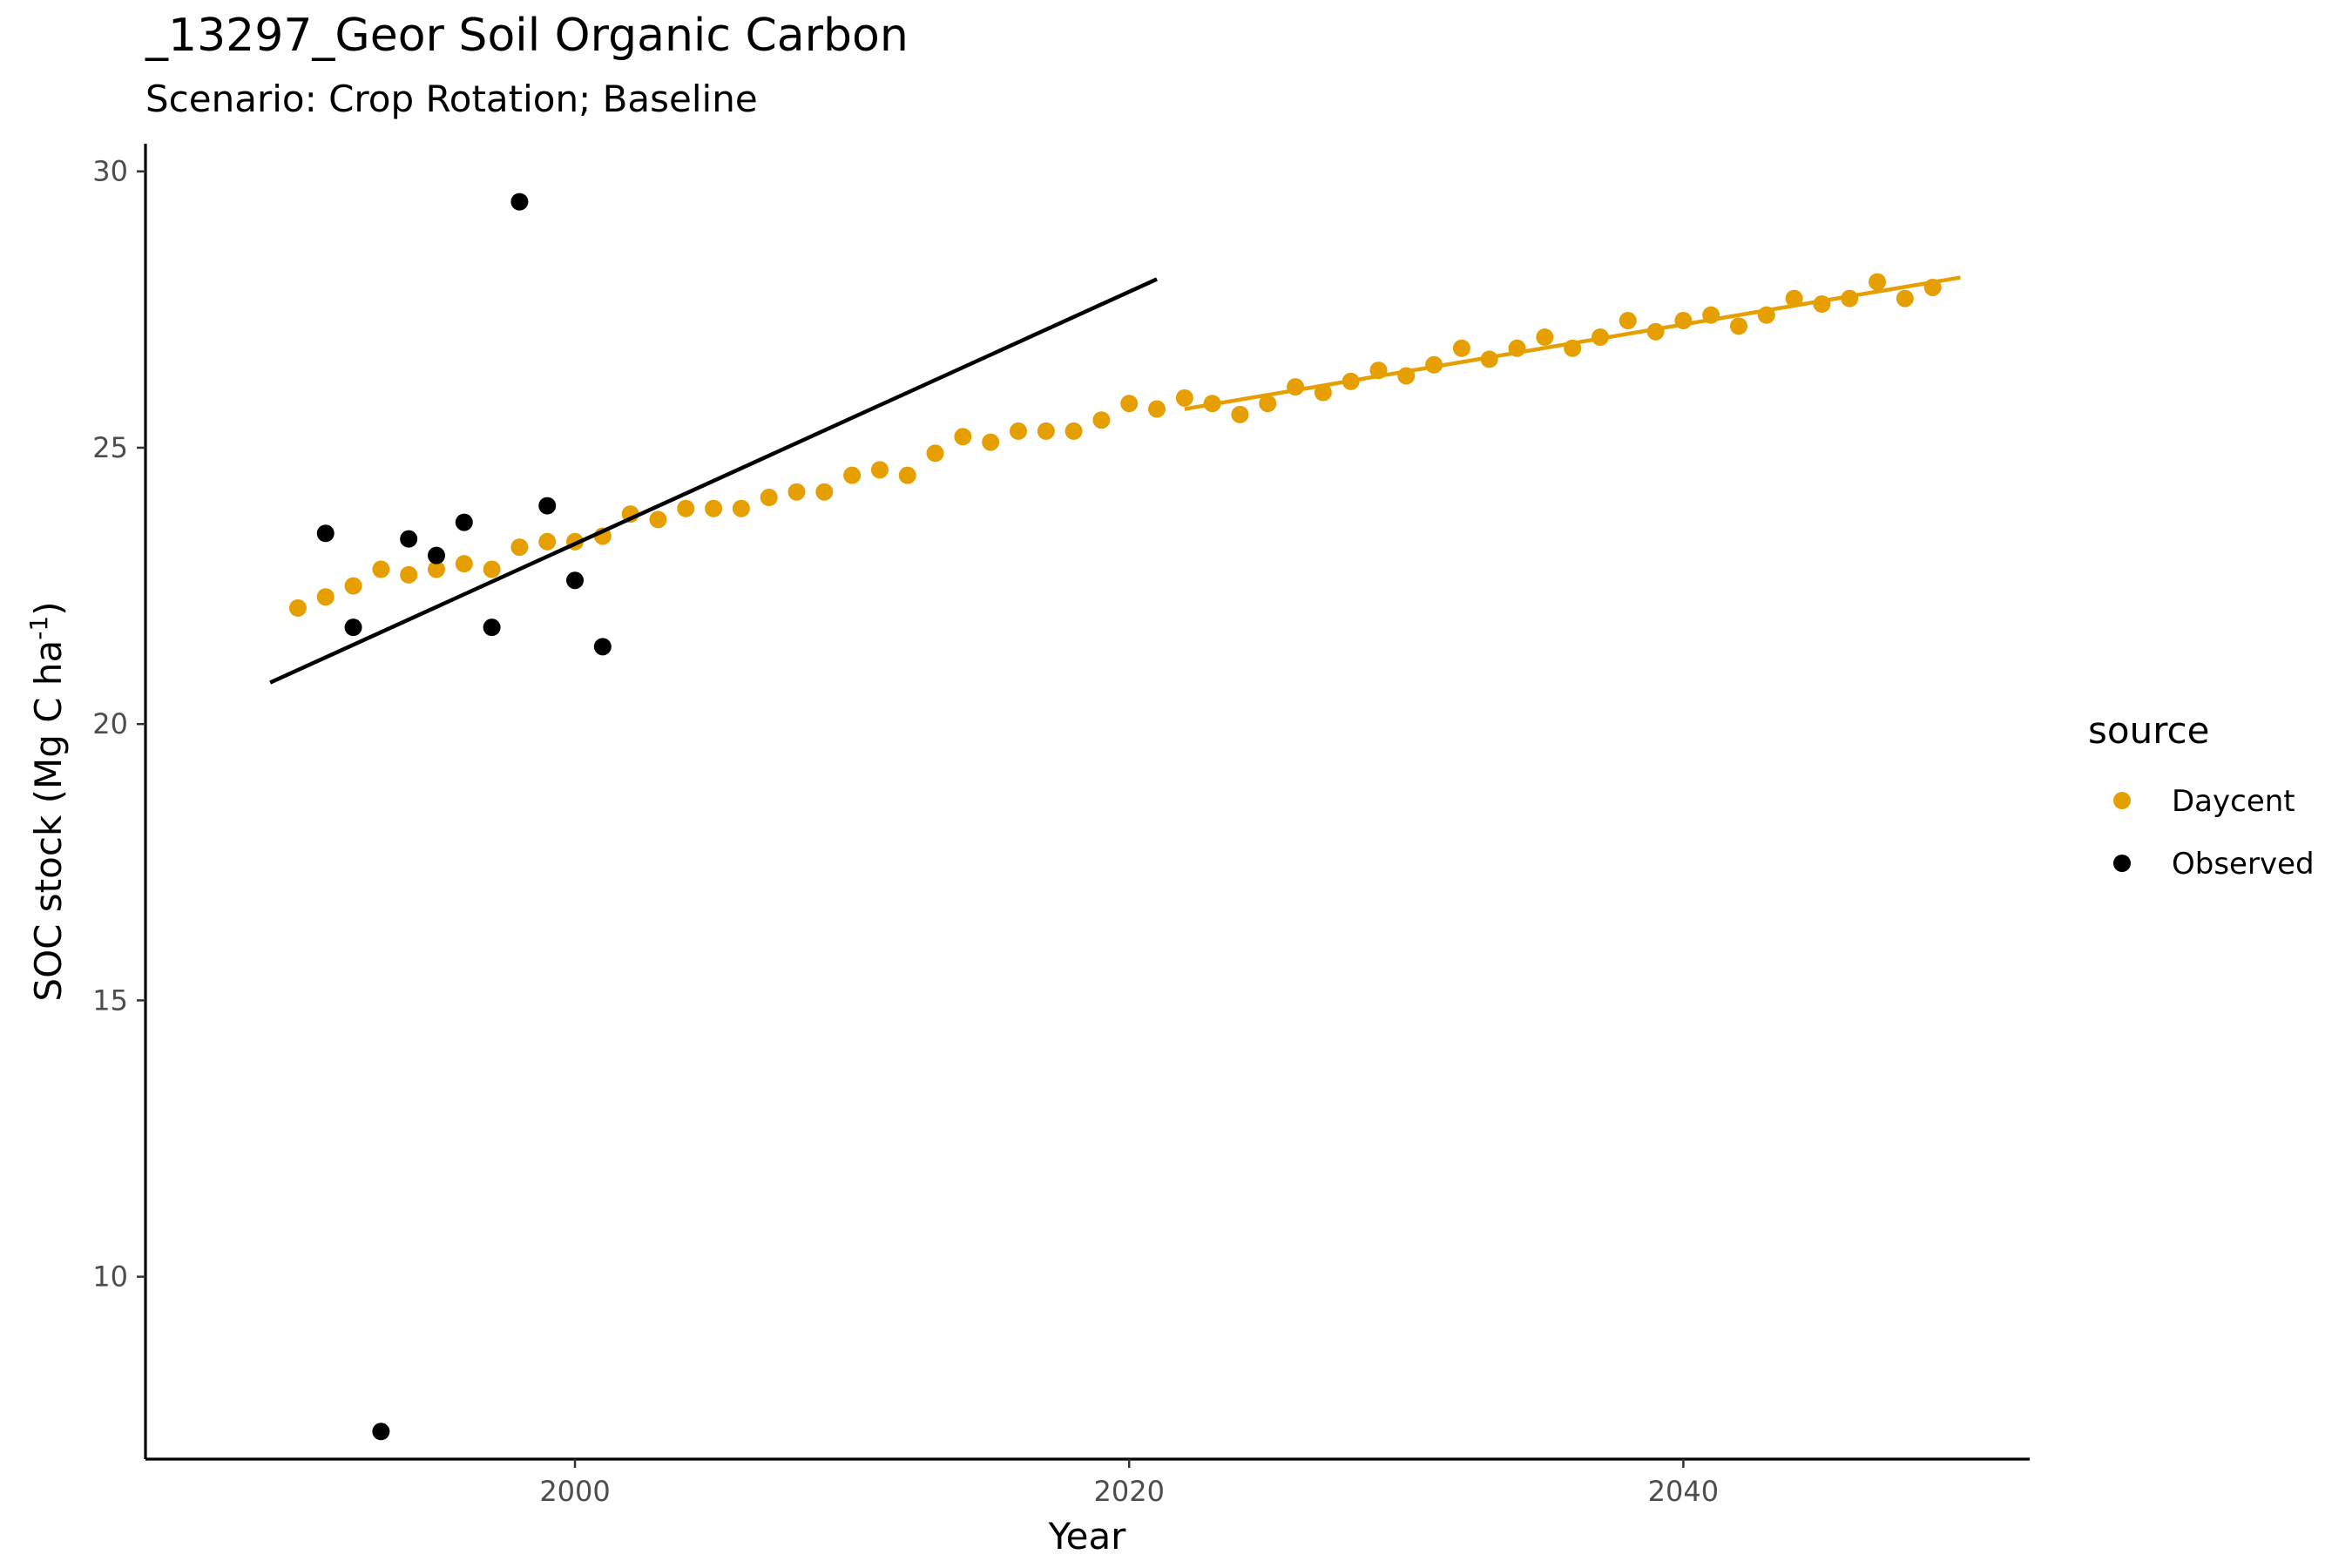 The image size is (2352, 1568). I want to click on point-daycent-2012, so click(907, 475).